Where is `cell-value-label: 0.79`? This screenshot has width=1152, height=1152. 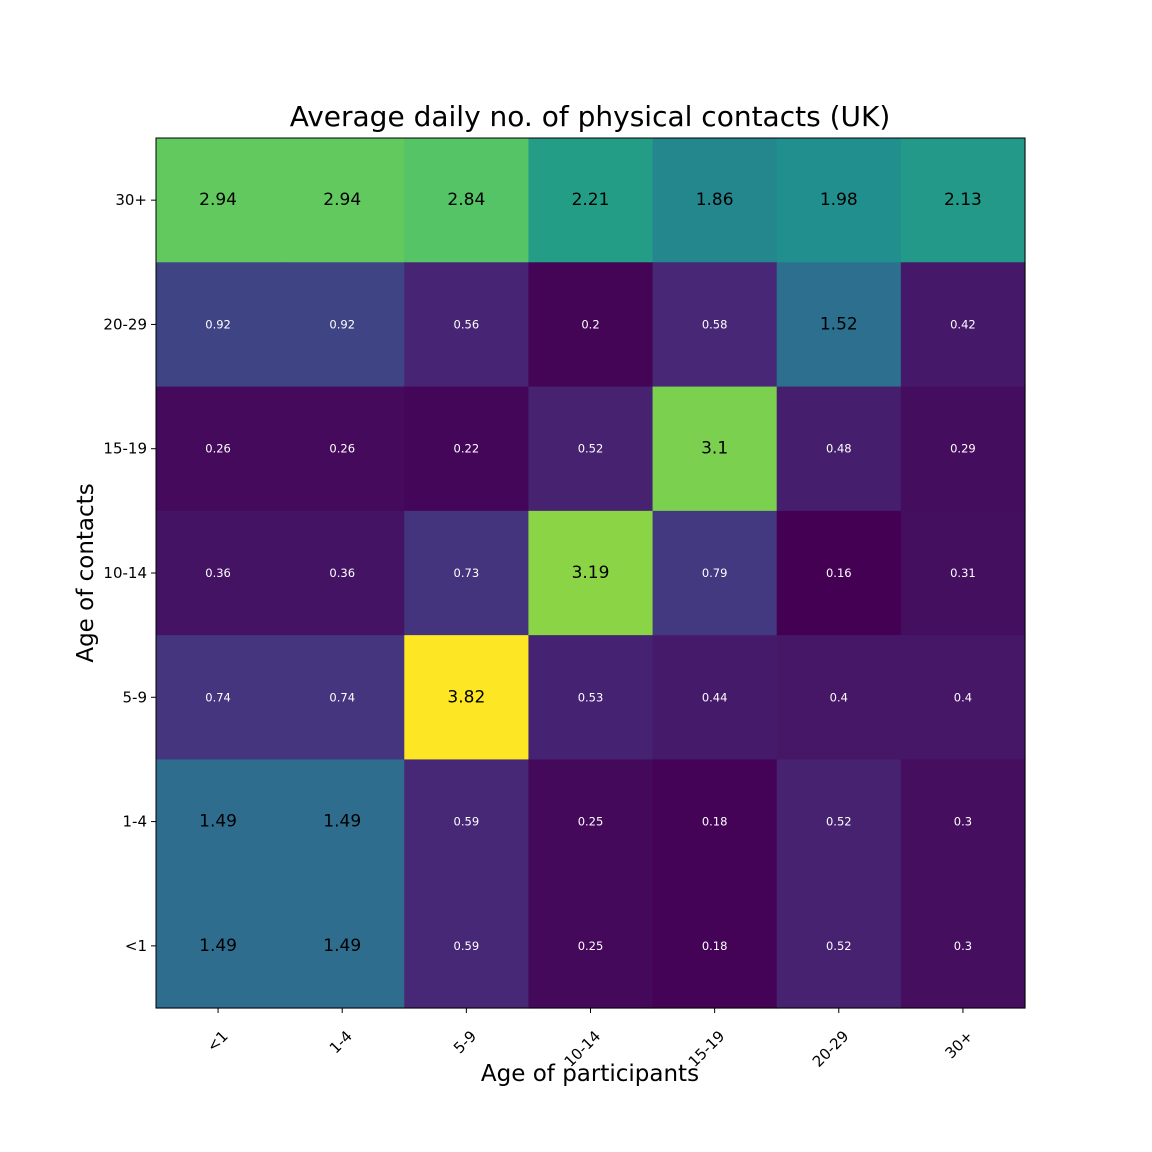 cell-value-label: 0.79 is located at coordinates (715, 573).